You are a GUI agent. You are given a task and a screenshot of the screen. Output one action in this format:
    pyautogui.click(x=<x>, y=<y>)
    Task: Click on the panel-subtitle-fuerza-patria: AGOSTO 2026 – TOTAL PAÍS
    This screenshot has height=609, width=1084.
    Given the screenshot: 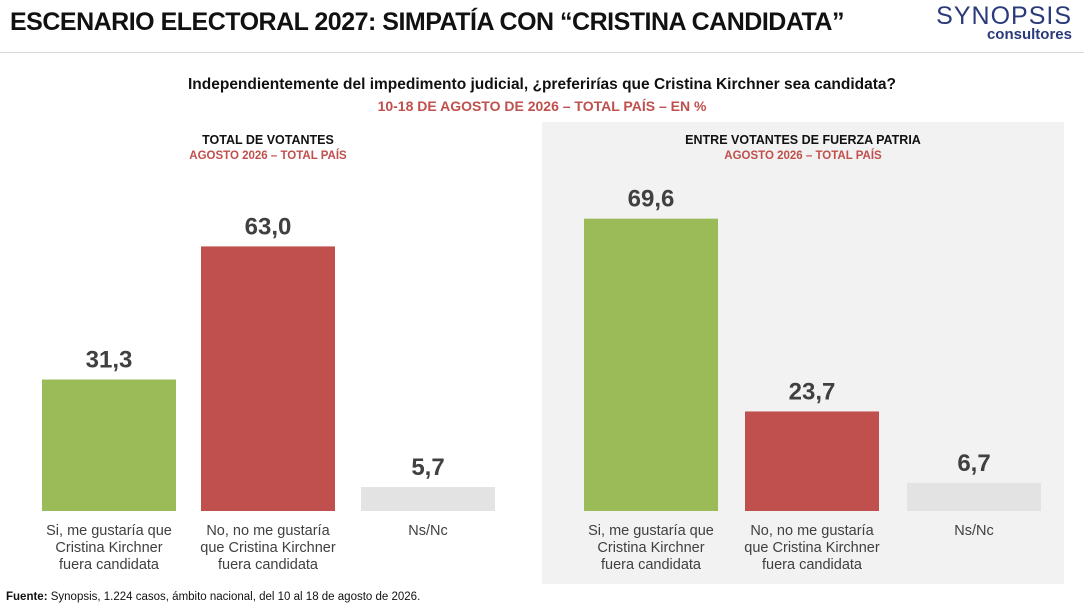 What is the action you would take?
    pyautogui.click(x=803, y=156)
    